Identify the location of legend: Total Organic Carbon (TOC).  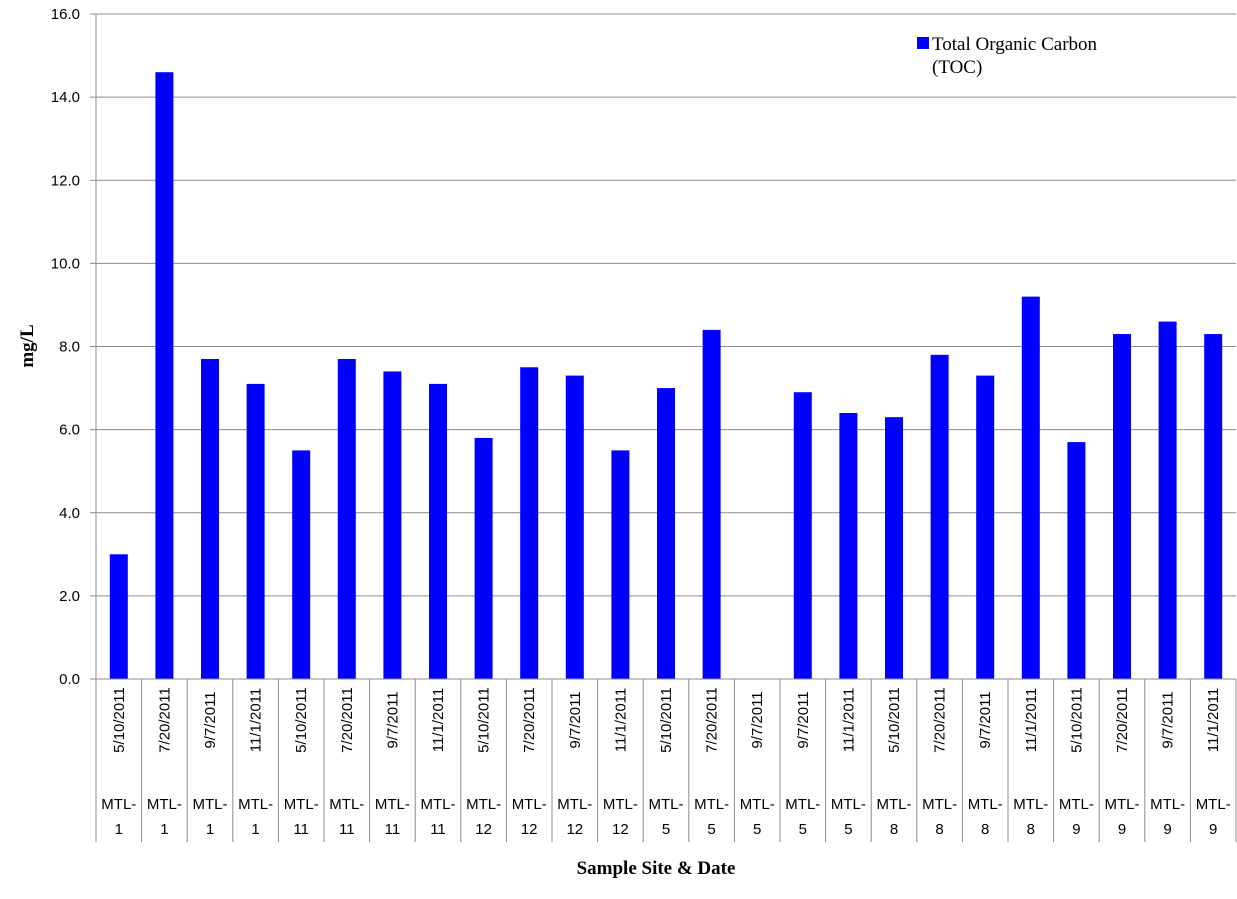
(1007, 56).